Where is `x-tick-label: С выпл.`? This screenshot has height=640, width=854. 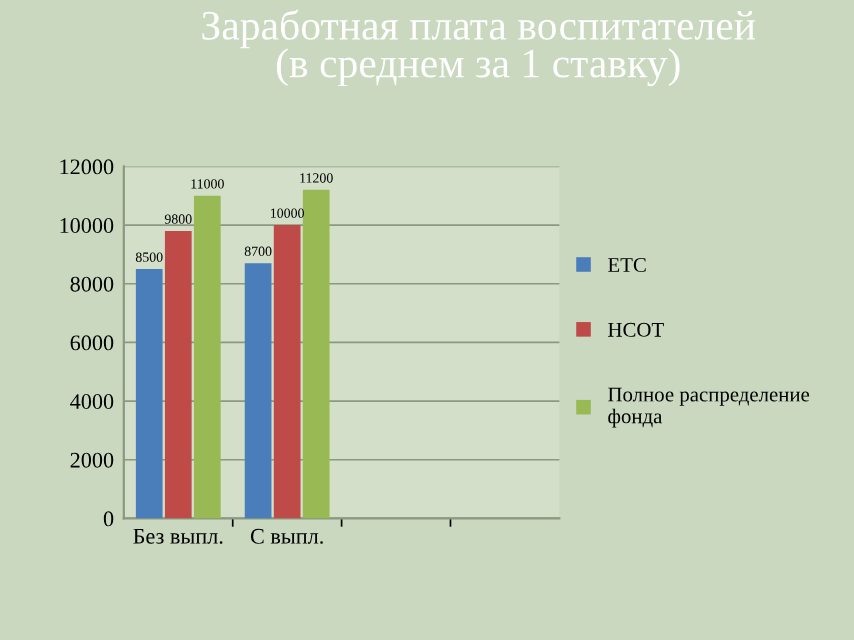 x-tick-label: С выпл. is located at coordinates (286, 536).